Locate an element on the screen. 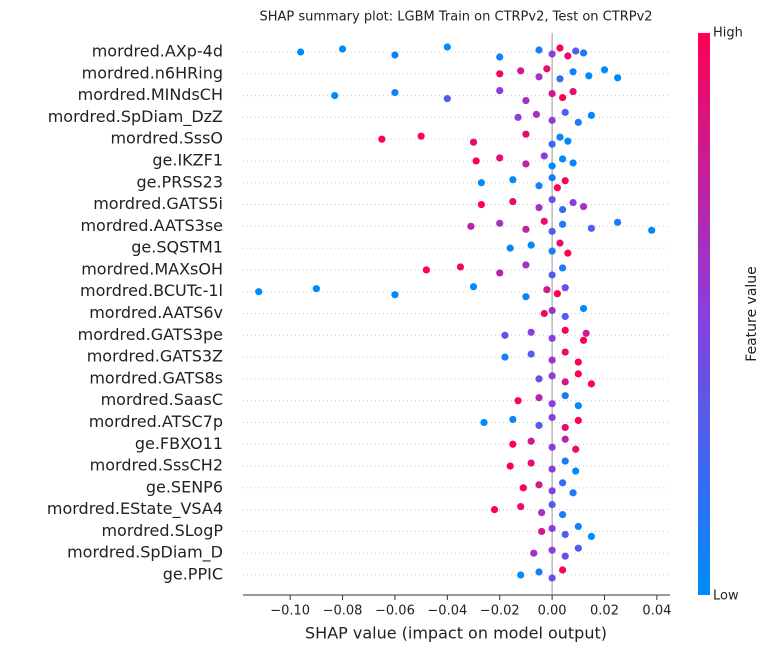 This screenshot has width=771, height=654. feature-label: mordred.AATS3se is located at coordinates (151, 225).